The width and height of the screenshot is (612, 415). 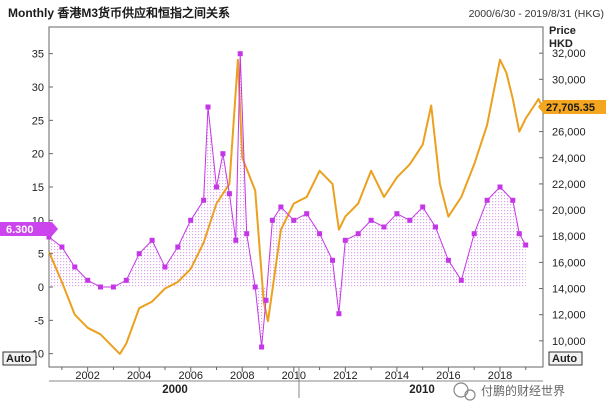 What do you see at coordinates (190, 376) in the screenshot?
I see `x-tick-label: 2006` at bounding box center [190, 376].